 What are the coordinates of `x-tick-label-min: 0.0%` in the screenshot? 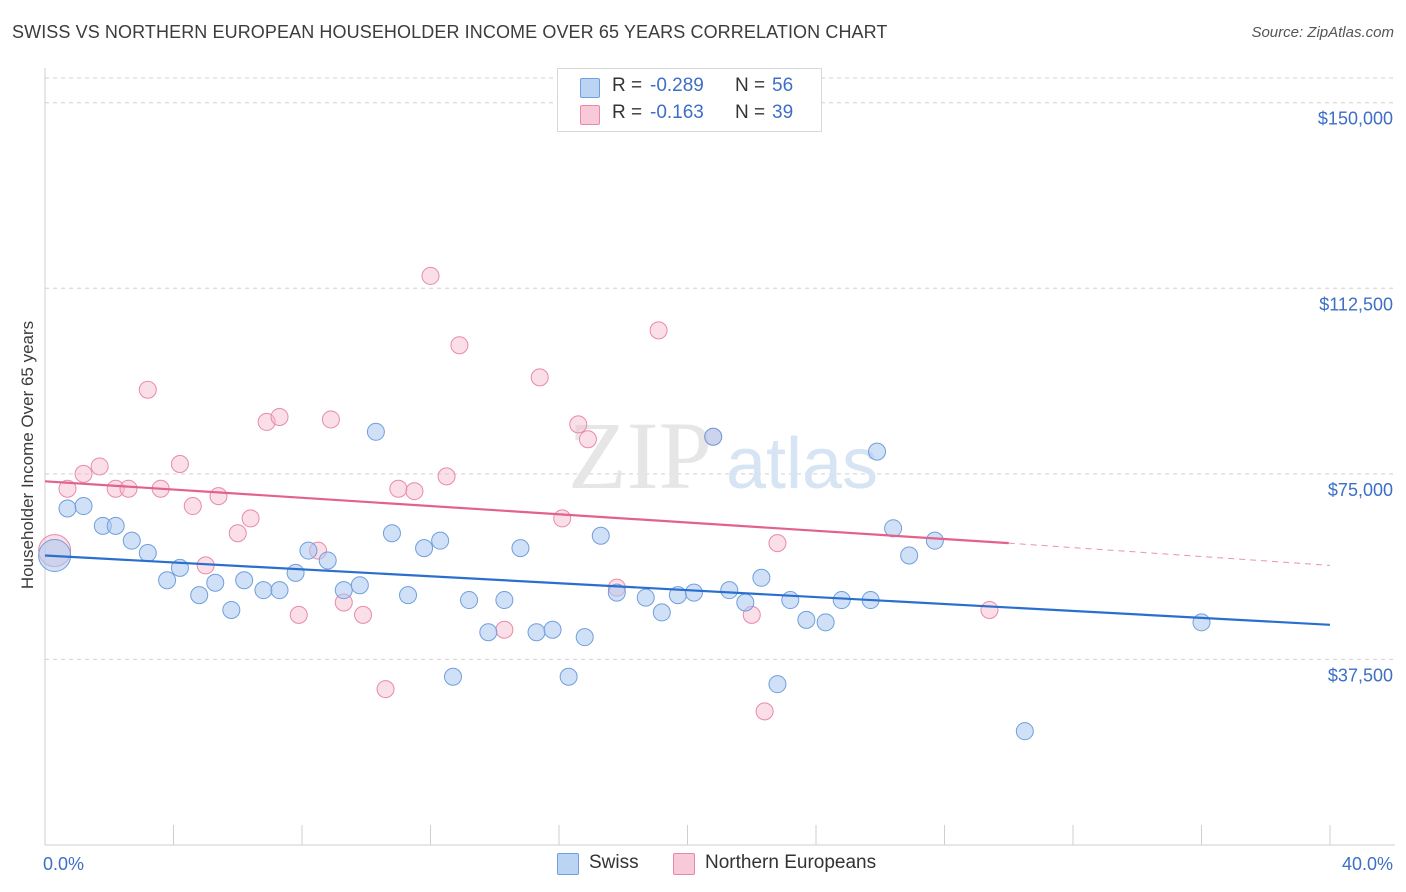 It's located at (63, 864).